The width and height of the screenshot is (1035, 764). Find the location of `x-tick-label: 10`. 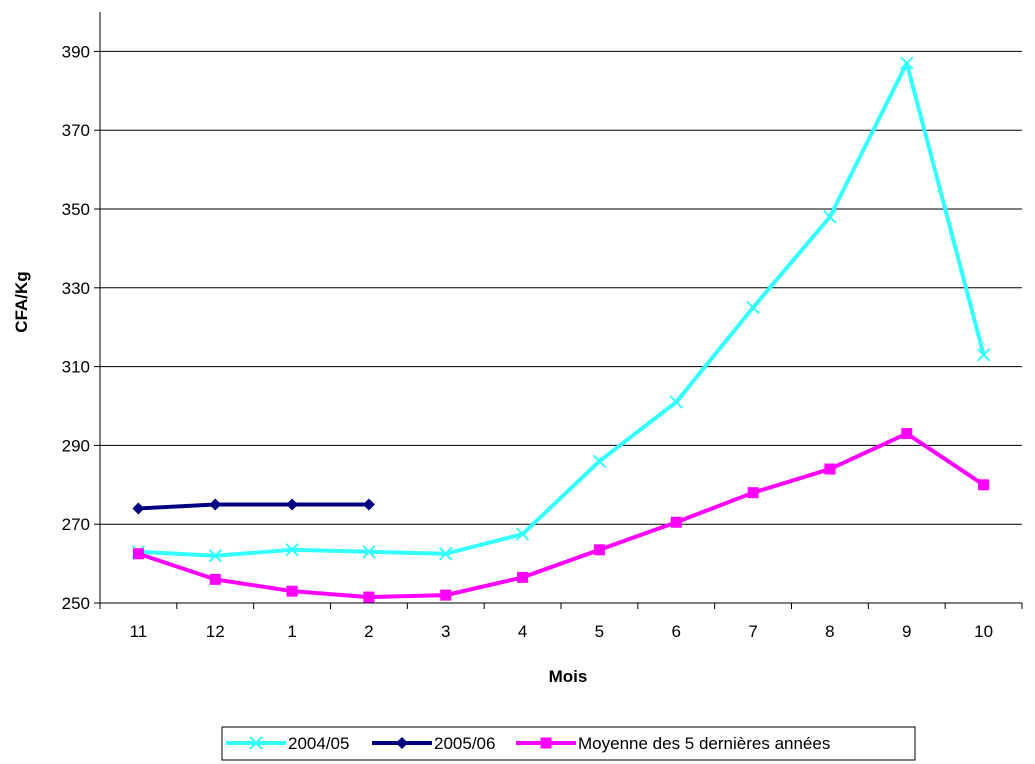

x-tick-label: 10 is located at coordinates (983, 631).